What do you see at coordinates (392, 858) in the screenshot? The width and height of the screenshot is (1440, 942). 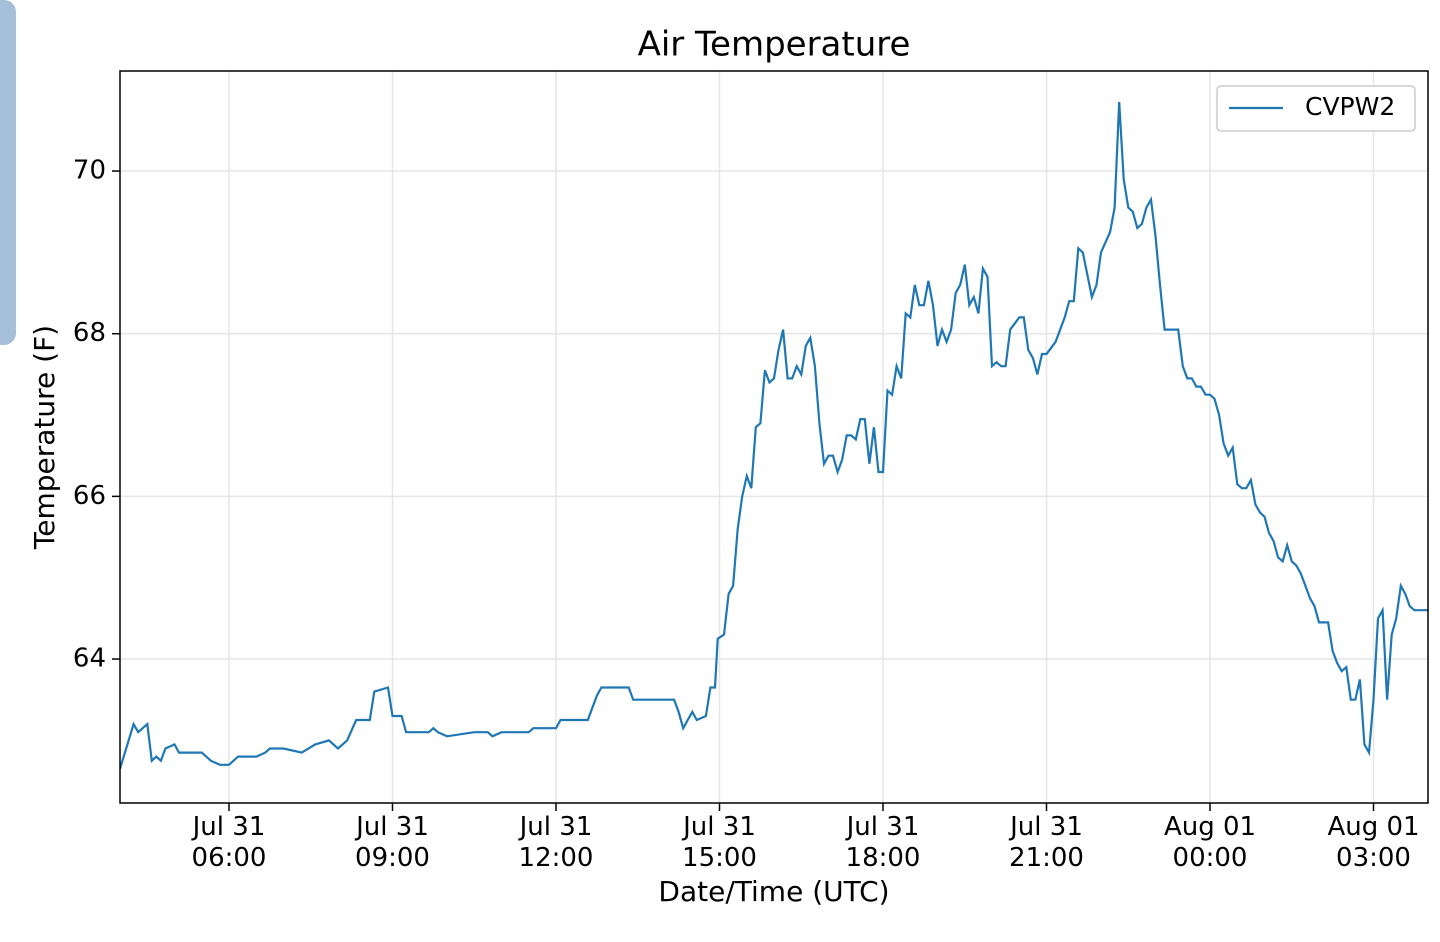 I see `x-tick-line: 09:00` at bounding box center [392, 858].